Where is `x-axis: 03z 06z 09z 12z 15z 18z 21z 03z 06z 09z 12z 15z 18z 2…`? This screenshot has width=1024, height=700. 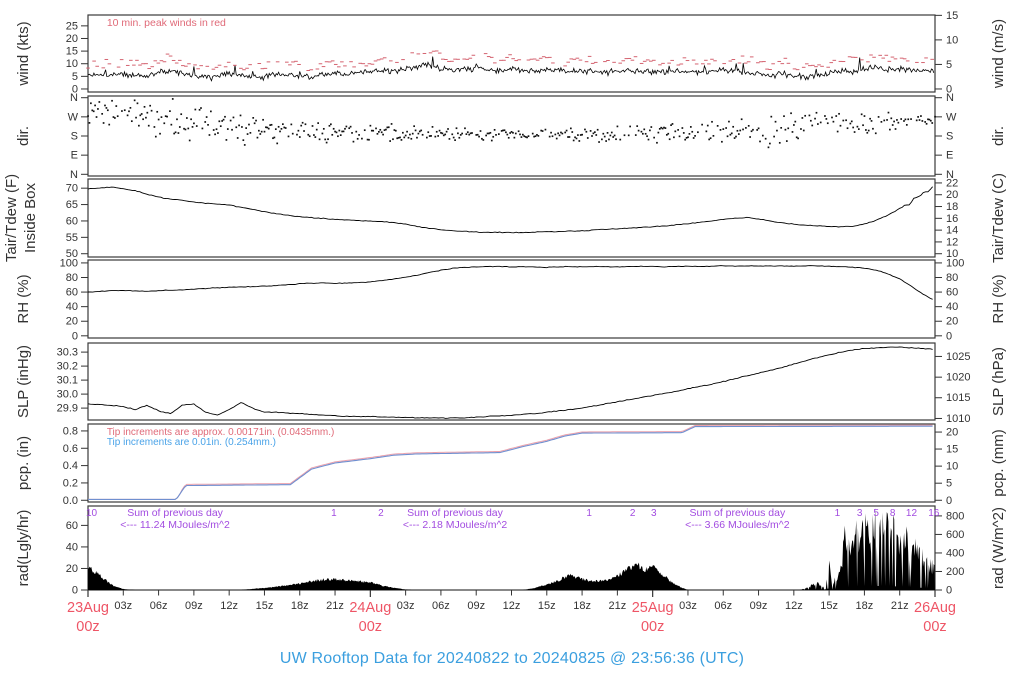 x-axis: 03z 06z 09z 12z 15z 18z 21z 03z 06z 09z 12z 15z 18z 2… is located at coordinates (511, 612).